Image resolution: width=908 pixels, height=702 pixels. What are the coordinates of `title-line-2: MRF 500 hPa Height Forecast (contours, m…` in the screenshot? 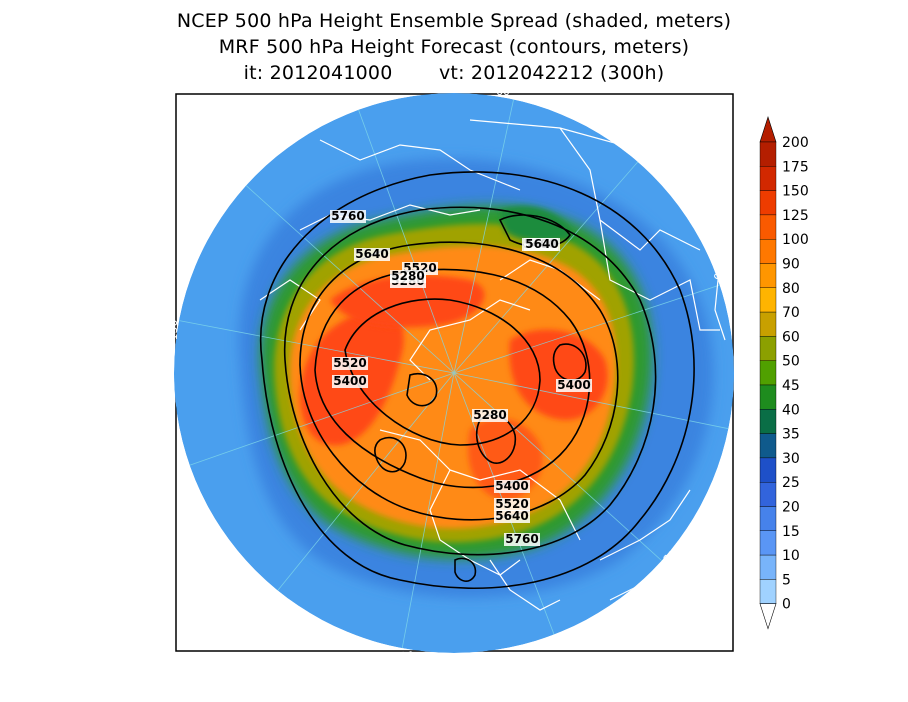 It's located at (454, 47).